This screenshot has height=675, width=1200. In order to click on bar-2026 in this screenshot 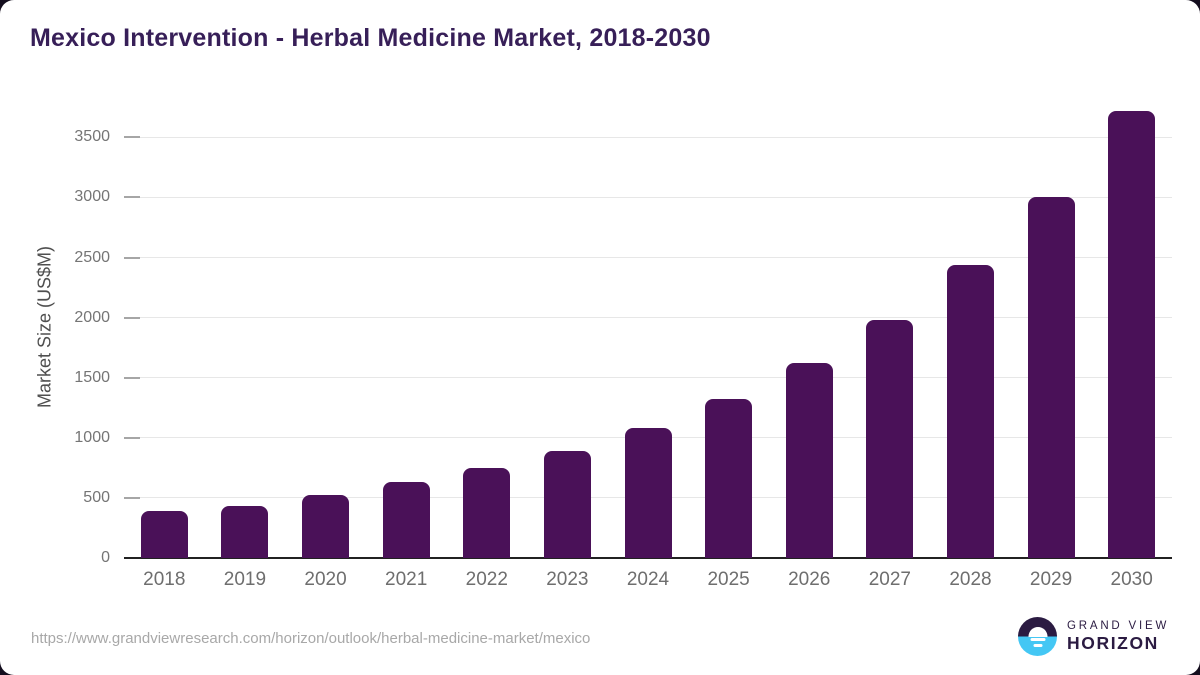, I will do `click(809, 460)`.